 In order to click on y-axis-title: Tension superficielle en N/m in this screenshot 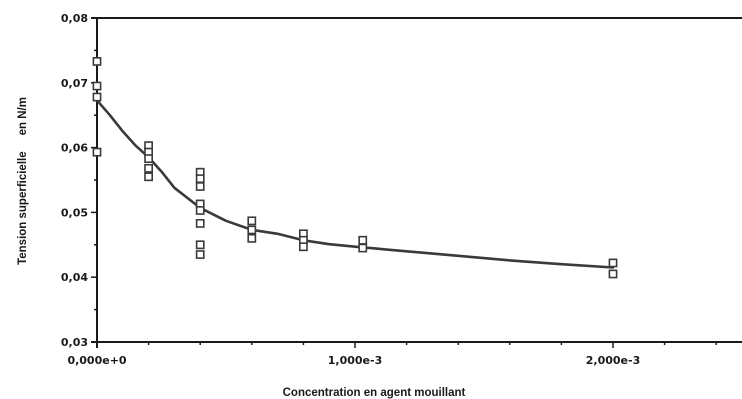, I will do `click(23, 181)`.